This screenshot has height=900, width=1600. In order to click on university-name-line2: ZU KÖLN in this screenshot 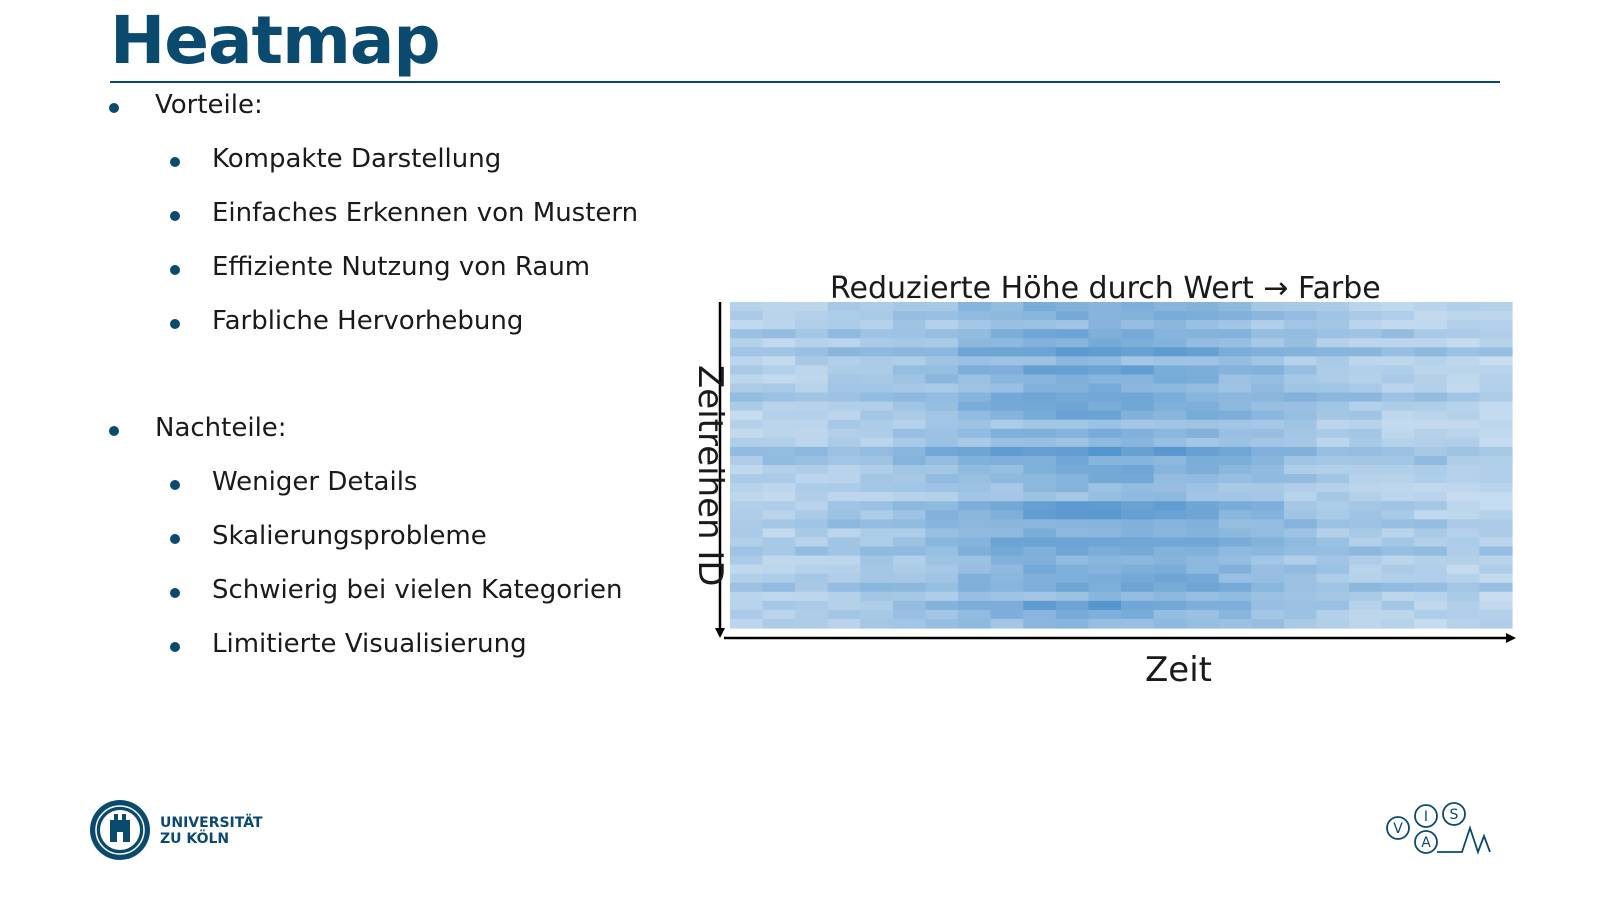, I will do `click(195, 839)`.